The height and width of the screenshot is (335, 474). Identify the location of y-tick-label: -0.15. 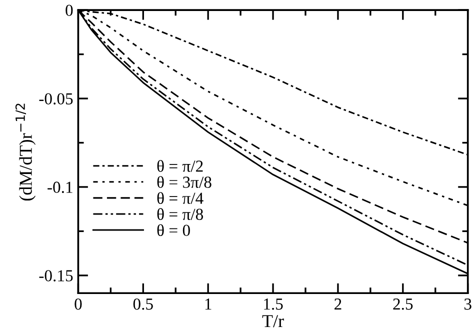
(56, 276).